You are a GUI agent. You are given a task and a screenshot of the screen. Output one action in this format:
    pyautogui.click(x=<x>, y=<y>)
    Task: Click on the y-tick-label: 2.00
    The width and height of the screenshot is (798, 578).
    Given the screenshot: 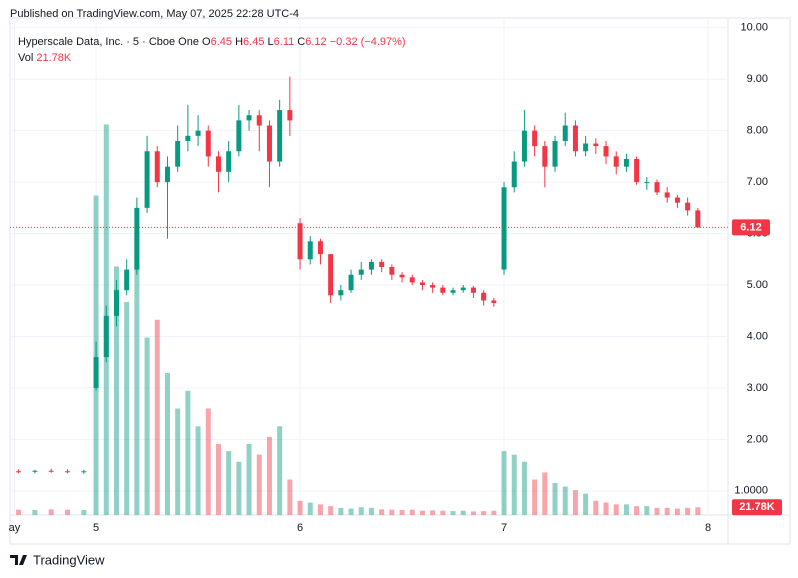 What is the action you would take?
    pyautogui.click(x=757, y=439)
    